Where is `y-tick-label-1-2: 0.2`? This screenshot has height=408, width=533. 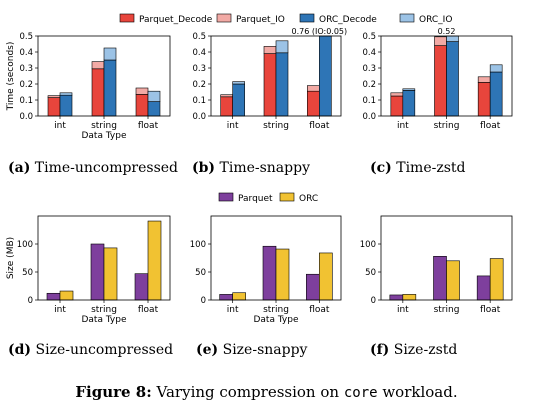 y-tick-label-1-2: 0.2 is located at coordinates (199, 85).